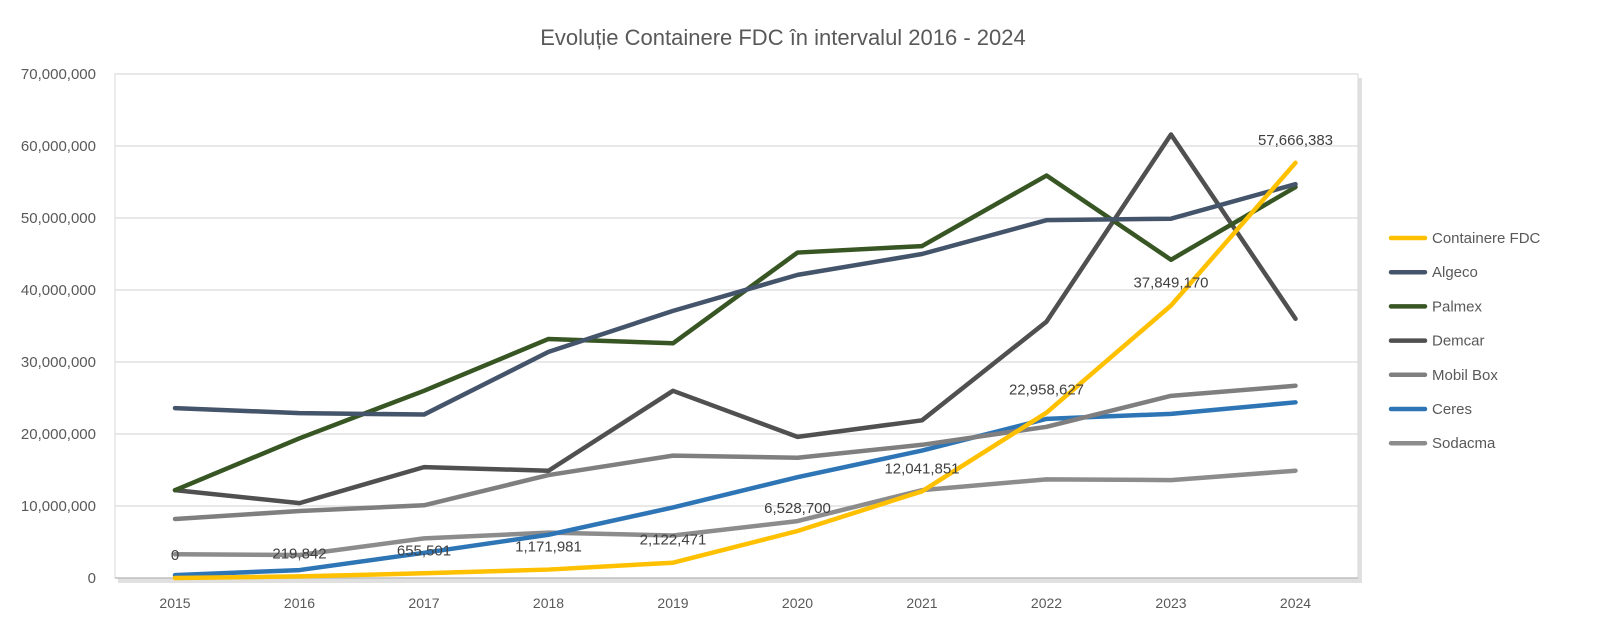  Describe the element at coordinates (299, 553) in the screenshot. I see `data-label: 219,842` at that location.